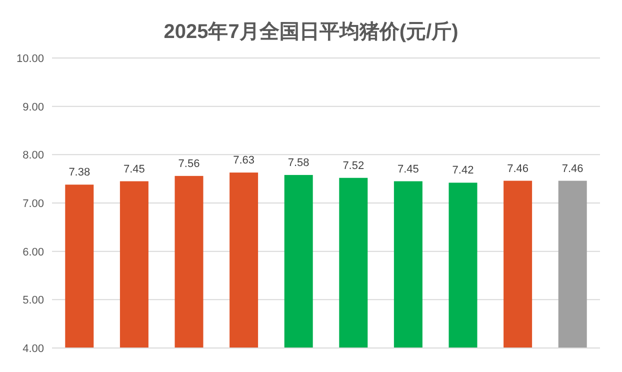  What do you see at coordinates (33, 156) in the screenshot?
I see `y-tick-label: 8.00` at bounding box center [33, 156].